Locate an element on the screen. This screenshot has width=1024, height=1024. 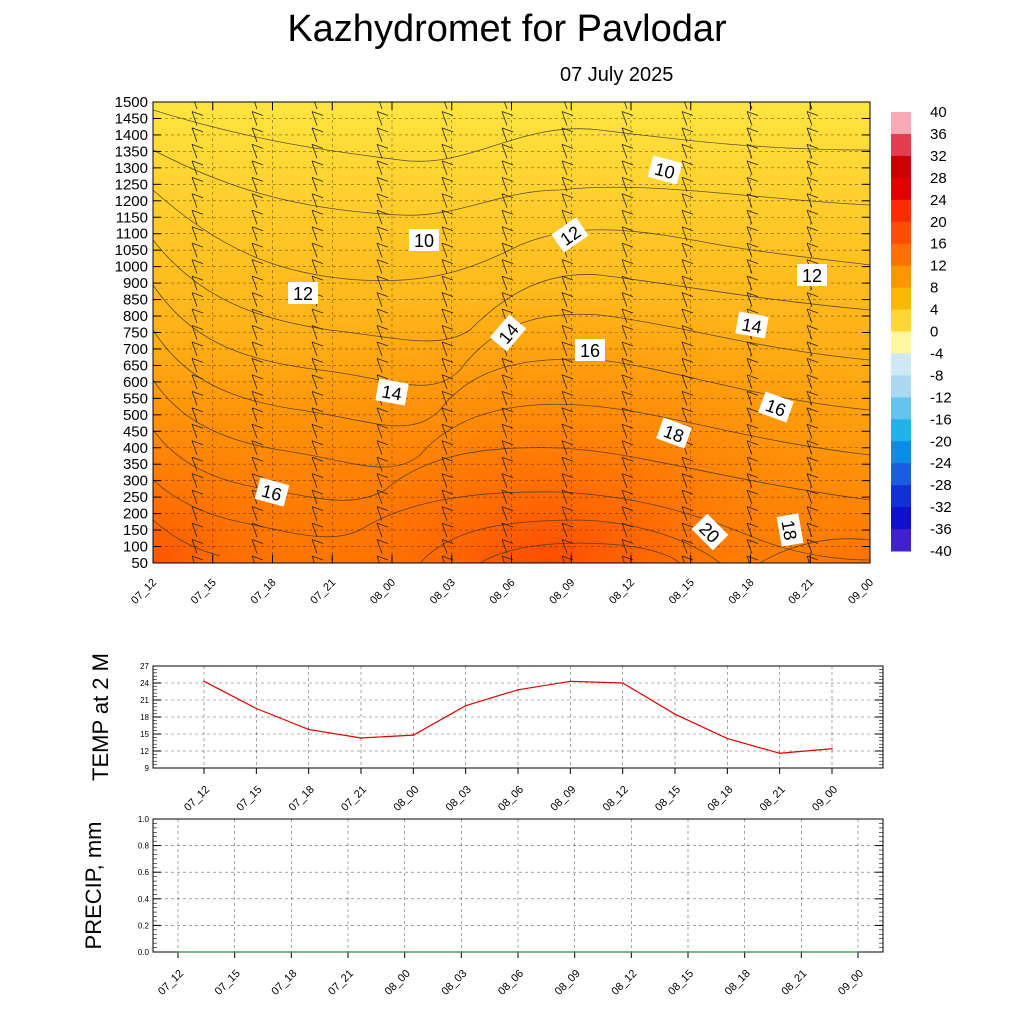
x-tick-label: 08_09 is located at coordinates (563, 799).